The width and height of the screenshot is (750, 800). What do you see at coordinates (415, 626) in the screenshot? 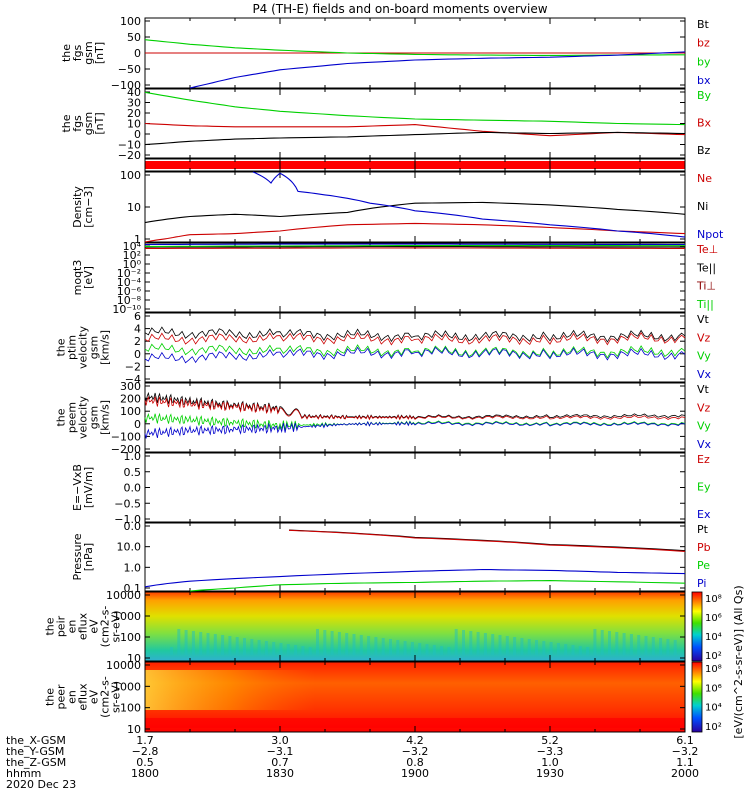
I see `peir-spectrogram` at bounding box center [415, 626].